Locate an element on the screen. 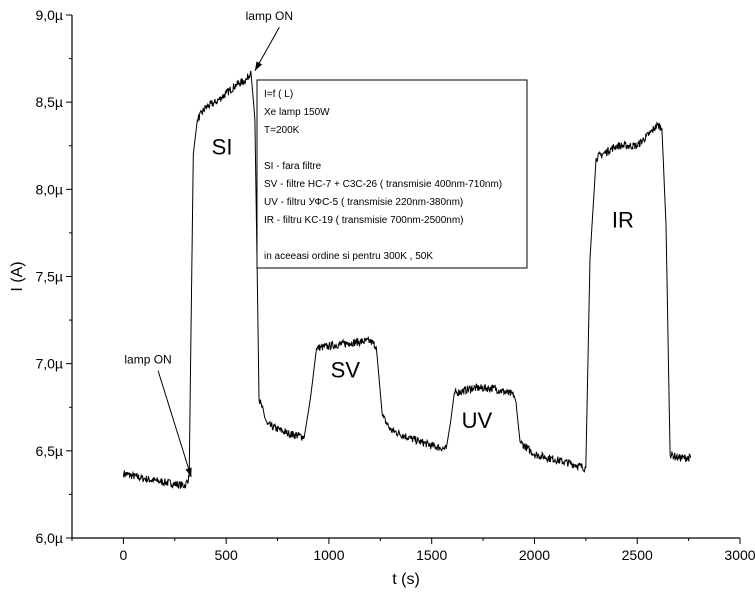  y-ticks: 6,0µ 6,5µ 7,0µ 7,5µ 8,0µ 8,5µ 9,0µ is located at coordinates (53, 276).